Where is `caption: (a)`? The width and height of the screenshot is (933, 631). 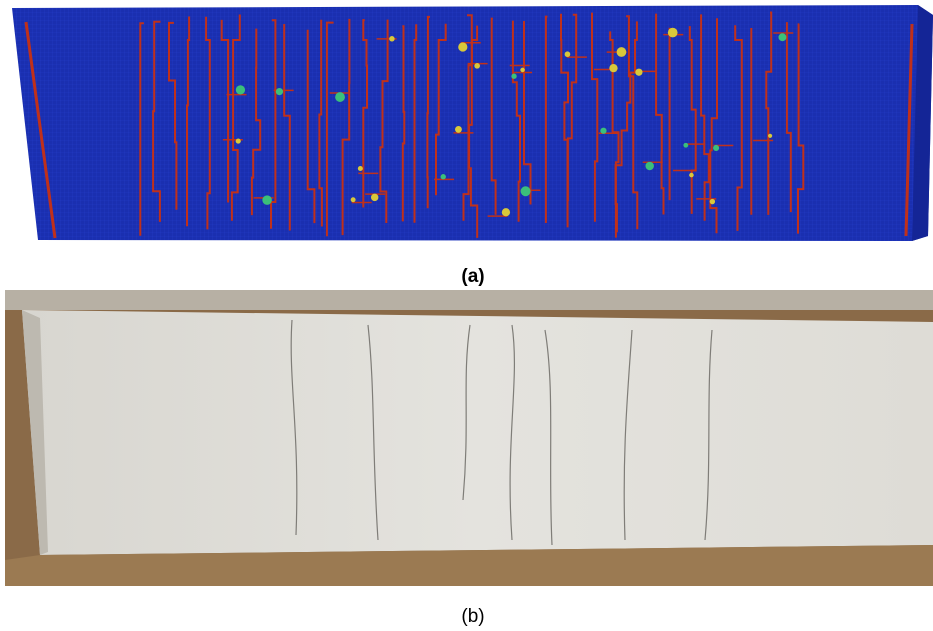 caption: (a) is located at coordinates (472, 276).